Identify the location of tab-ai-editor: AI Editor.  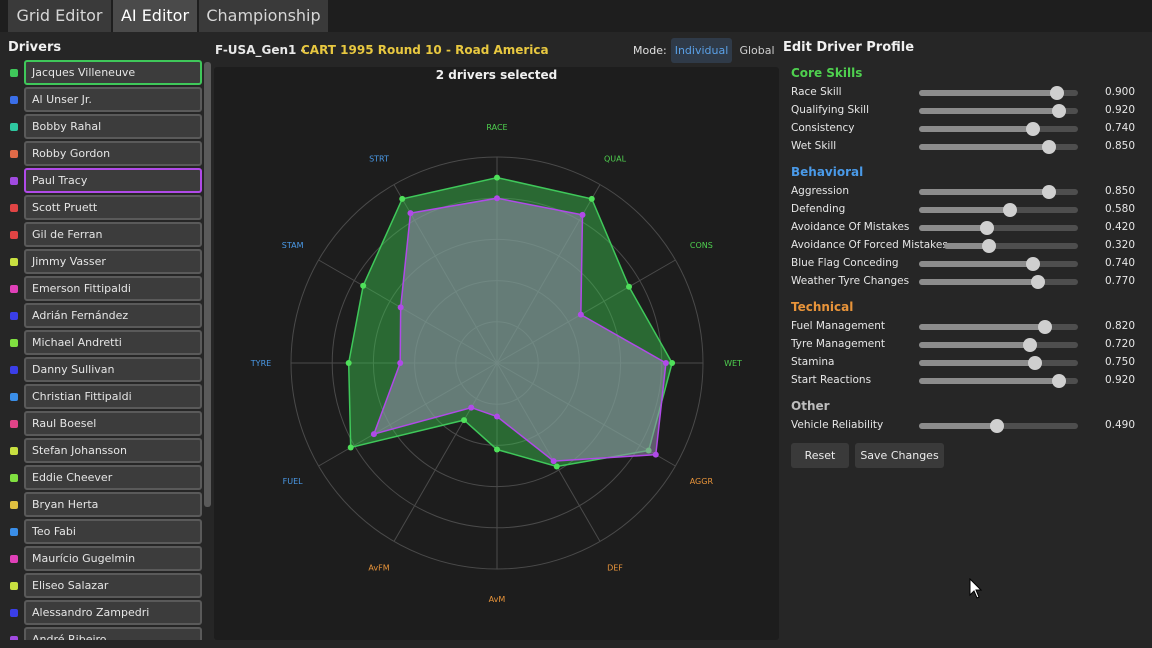
(155, 16).